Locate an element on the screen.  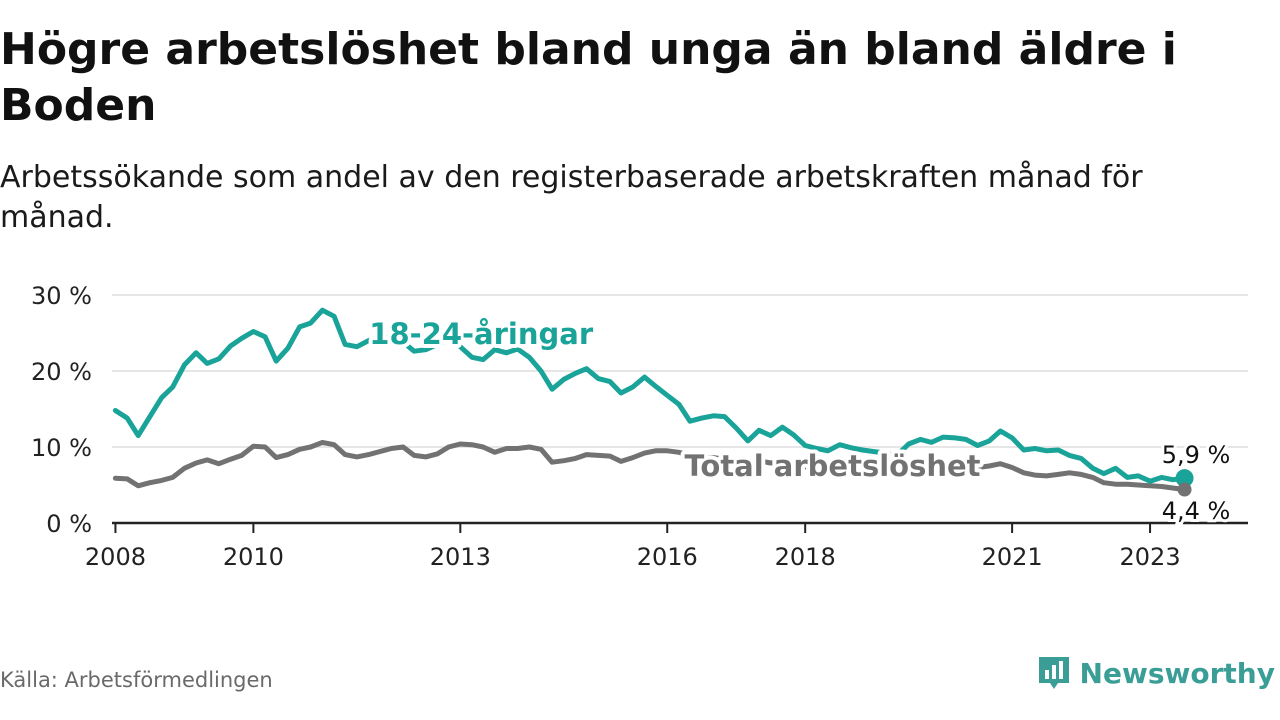
end-marker-total is located at coordinates (1184, 489).